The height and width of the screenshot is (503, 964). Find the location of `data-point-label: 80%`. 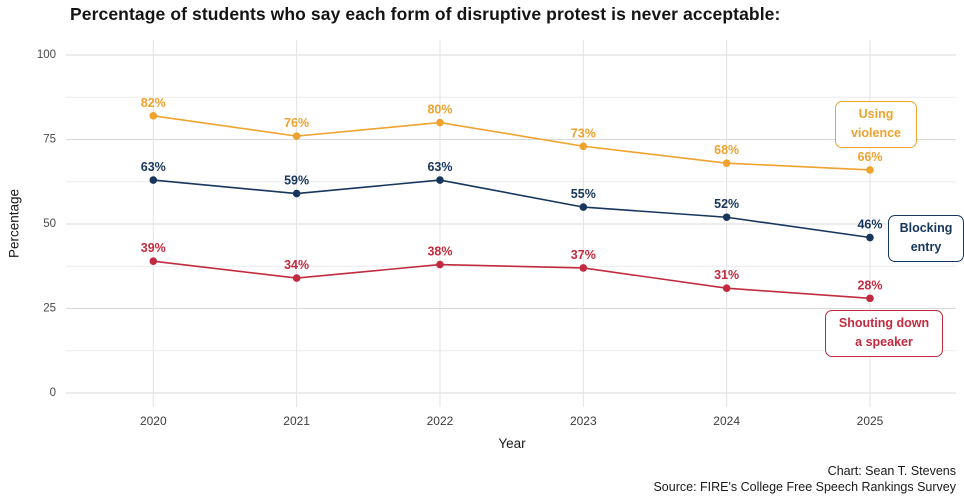

data-point-label: 80% is located at coordinates (439, 110).